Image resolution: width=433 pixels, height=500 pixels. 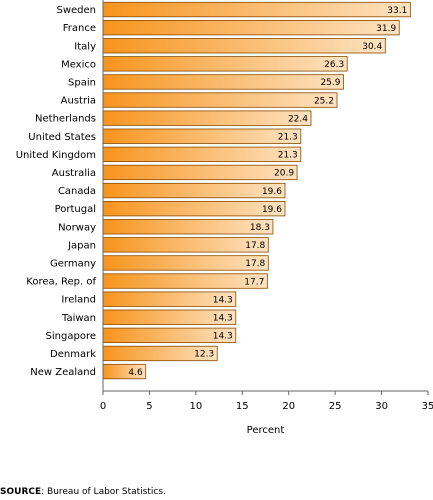 What do you see at coordinates (195, 406) in the screenshot?
I see `x-tick-label: 10` at bounding box center [195, 406].